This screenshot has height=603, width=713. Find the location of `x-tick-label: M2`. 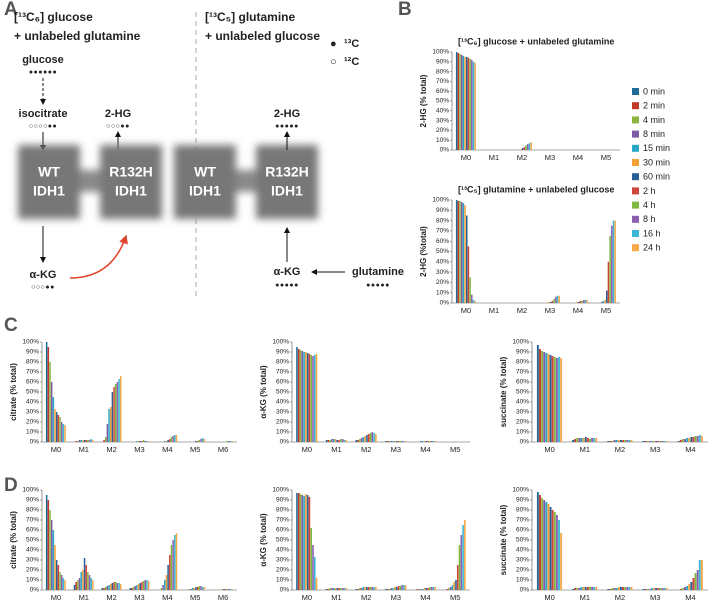

x-tick-label: M2 is located at coordinates (111, 597).